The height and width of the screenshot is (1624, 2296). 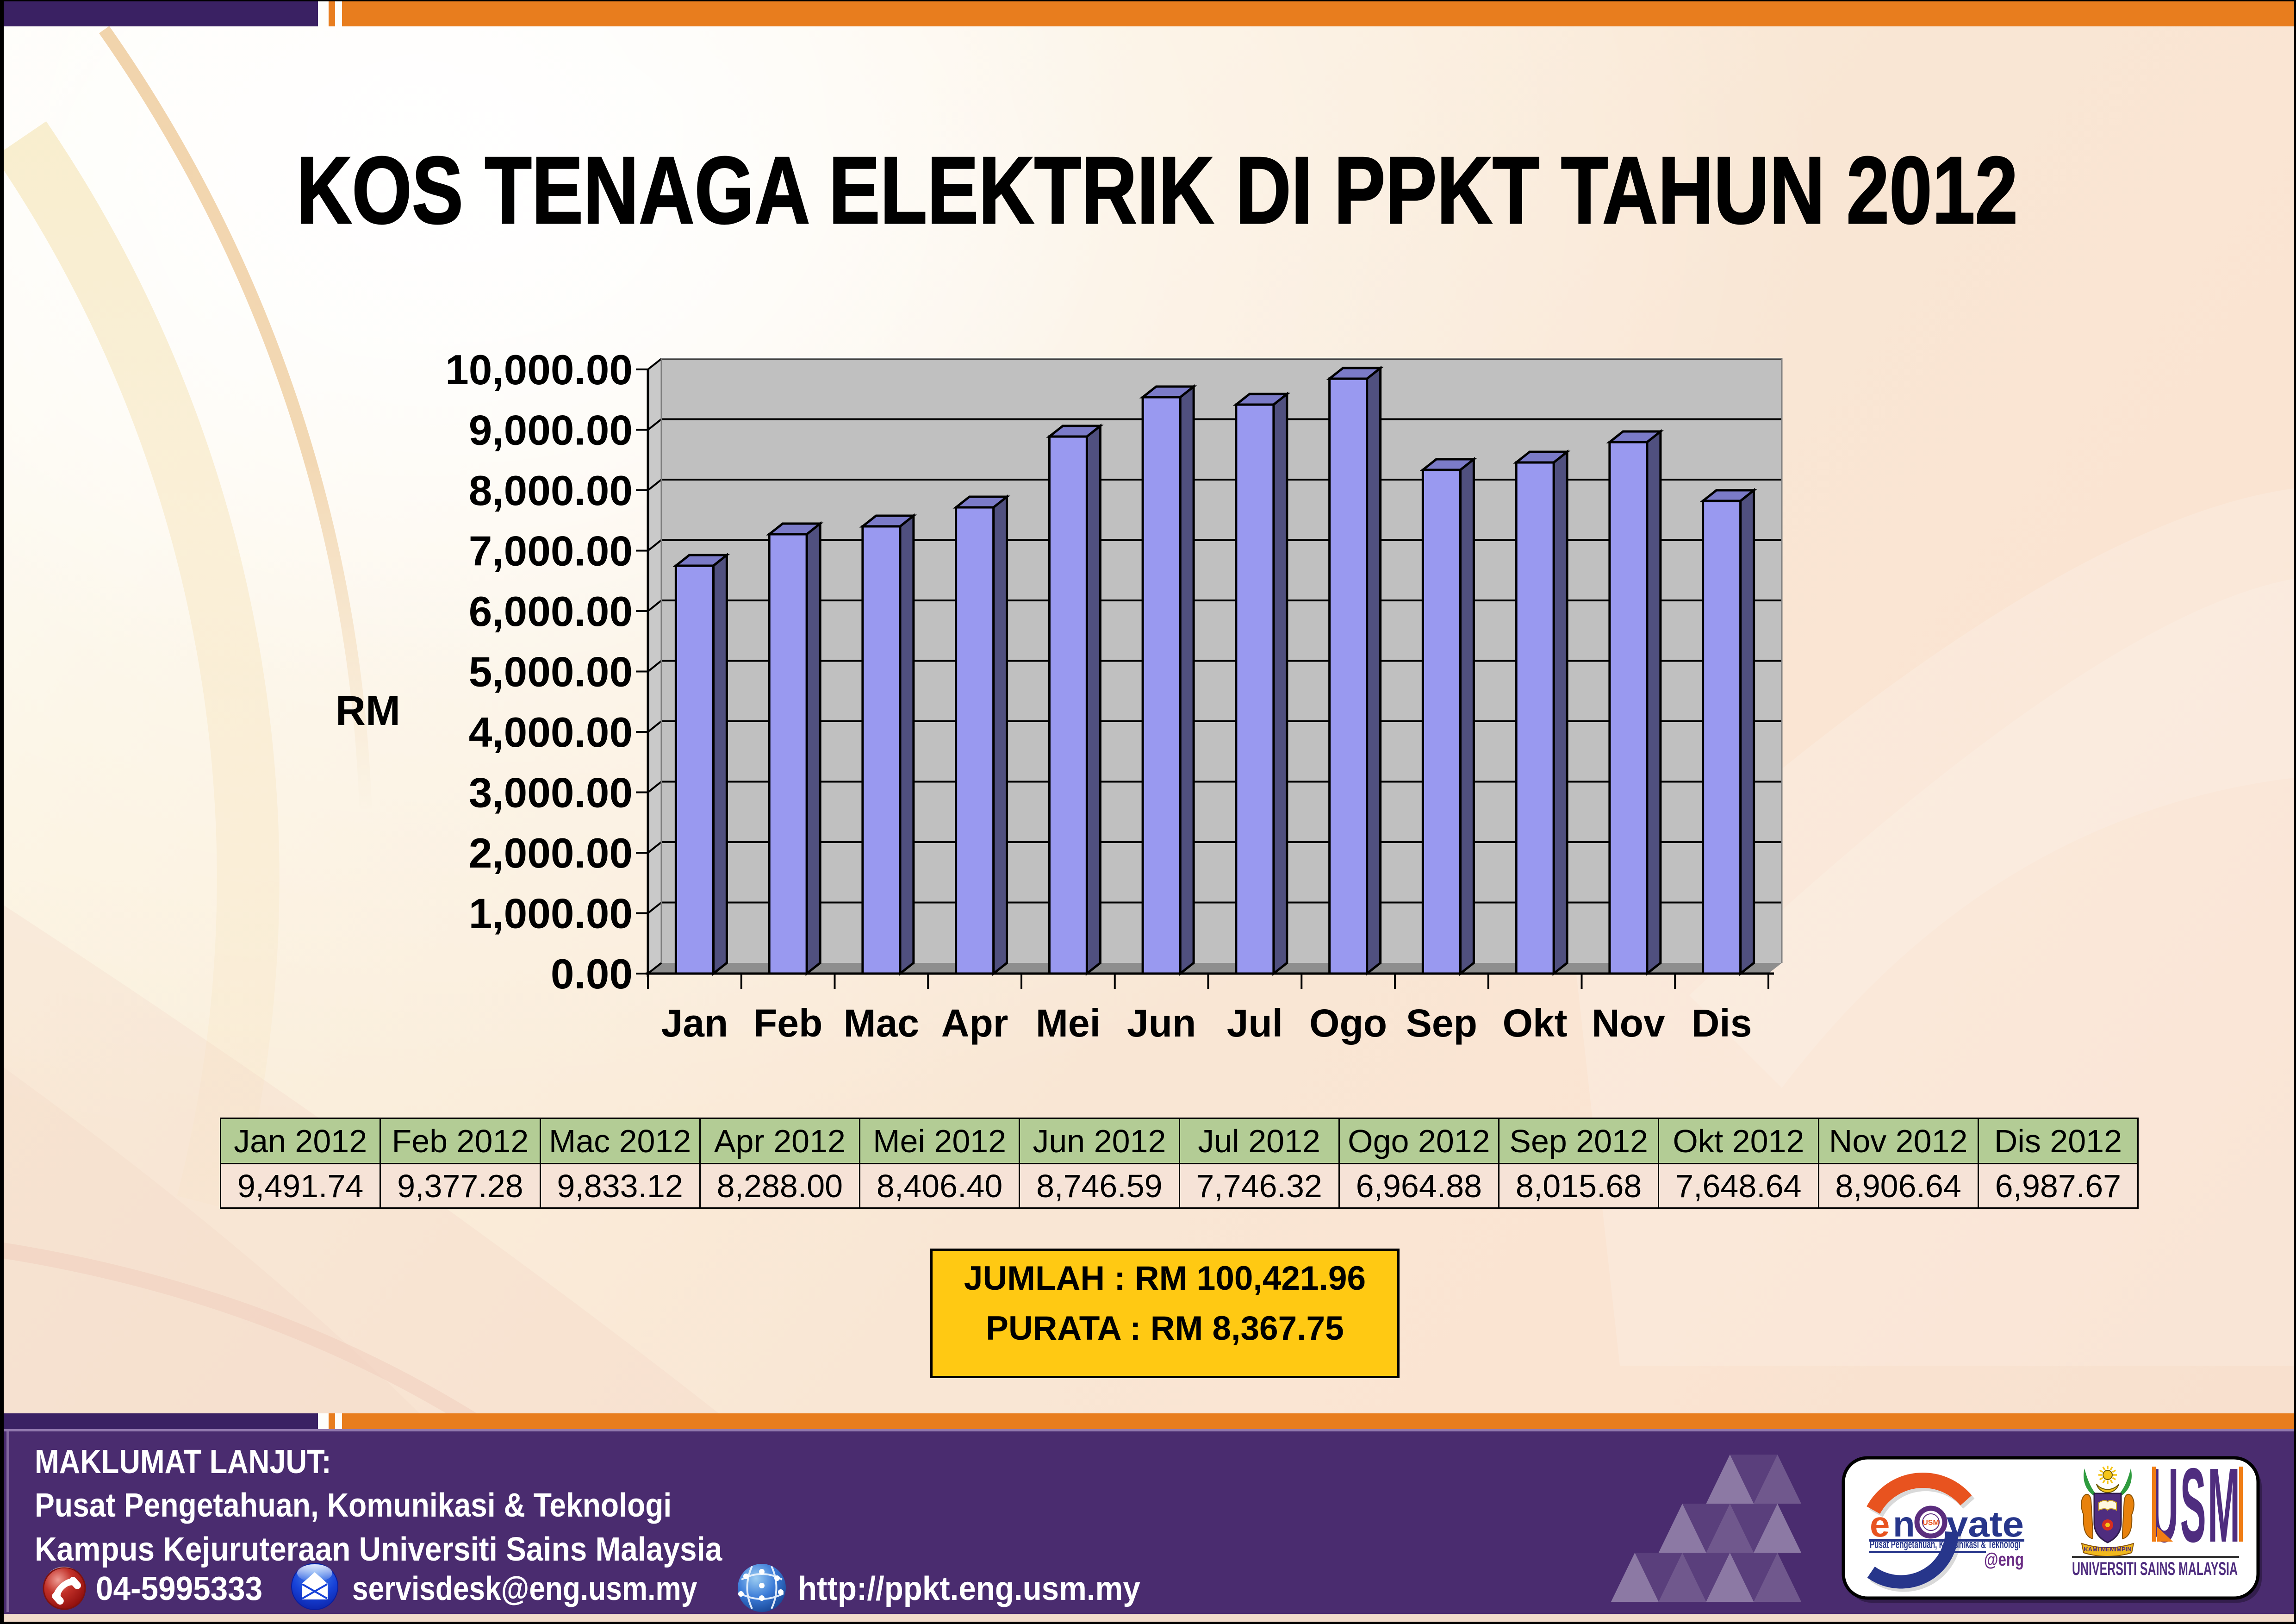 I want to click on svg-text: n, so click(x=1904, y=1524).